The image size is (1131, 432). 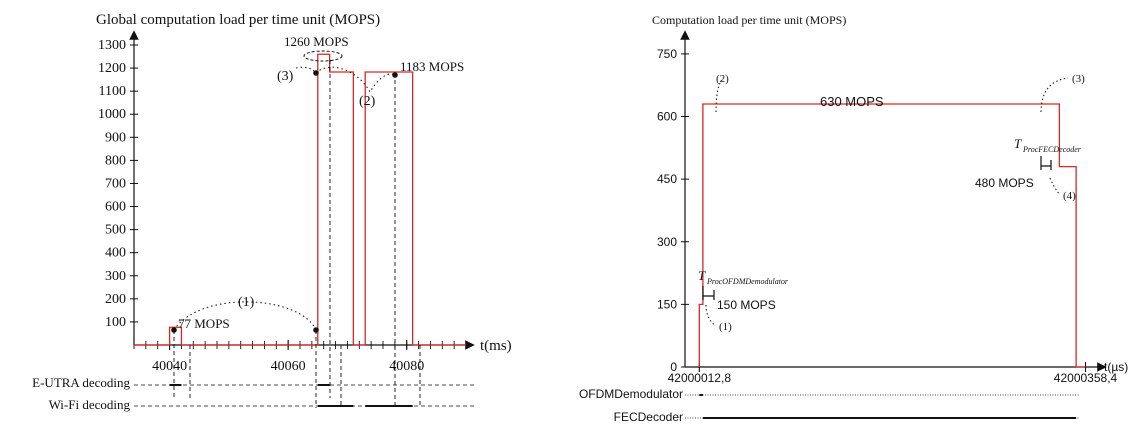 I want to click on annot-77: 77 MOPS, so click(x=204, y=323).